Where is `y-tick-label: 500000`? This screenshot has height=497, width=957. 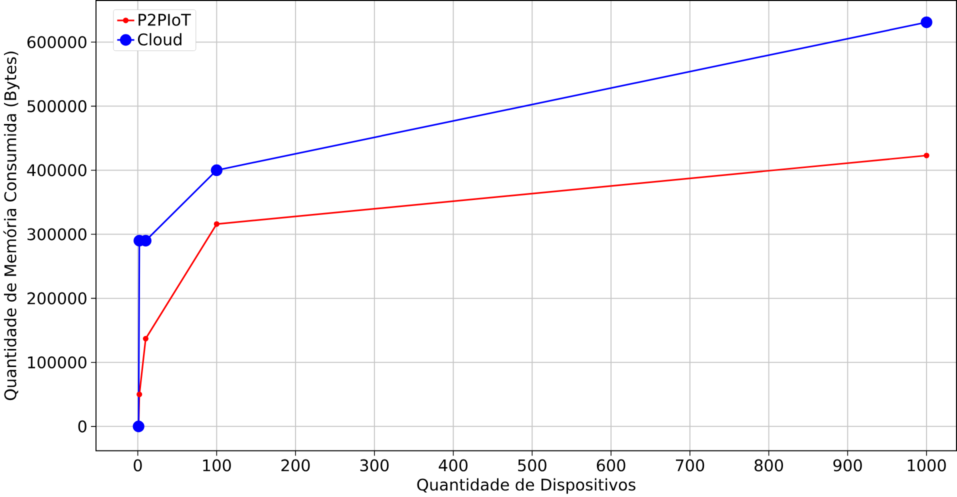 y-tick-label: 500000 is located at coordinates (57, 106).